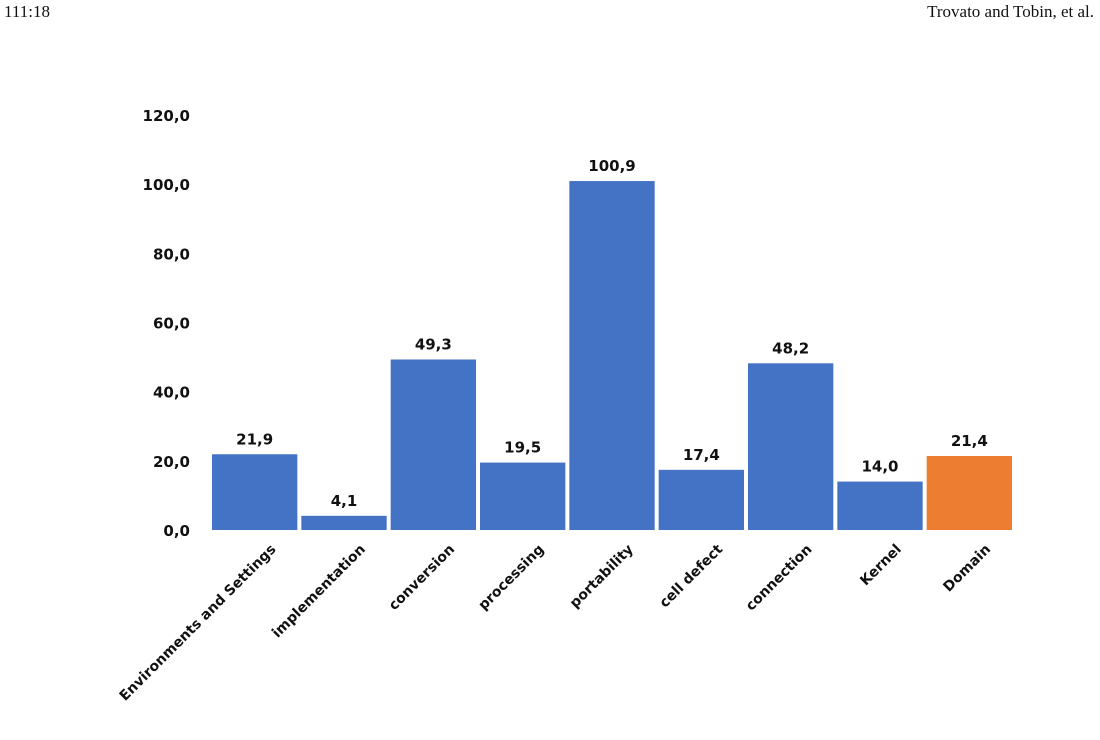 This screenshot has height=740, width=1100. I want to click on y-tick-label: 120,0, so click(166, 116).